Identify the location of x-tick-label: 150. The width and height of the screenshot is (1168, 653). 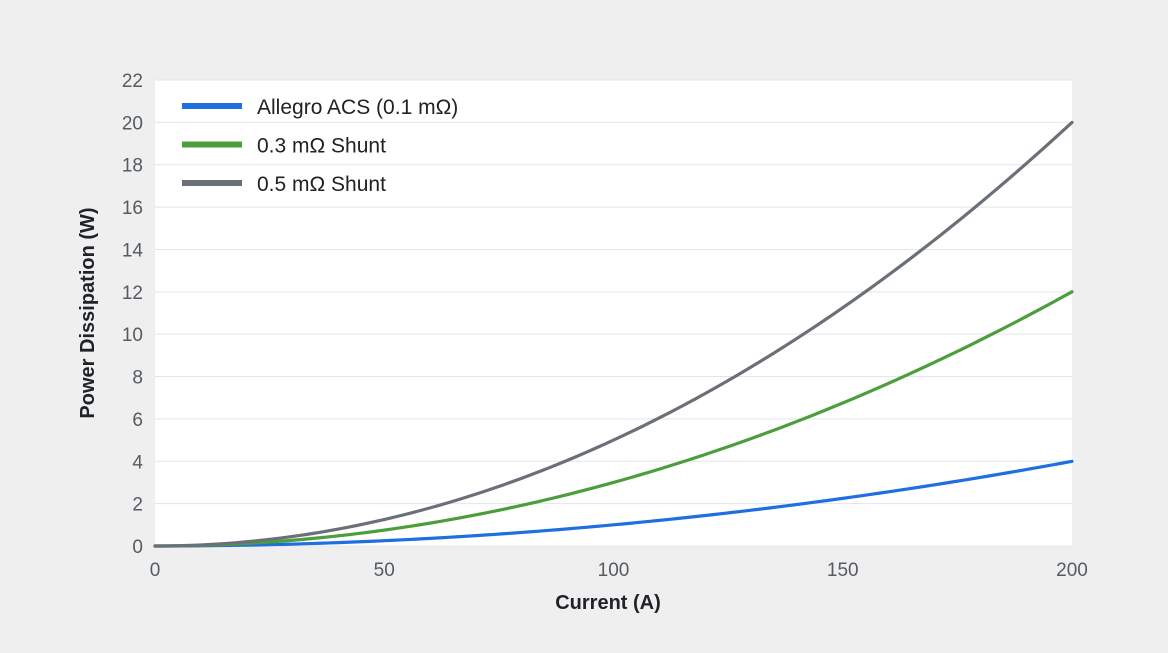
(843, 570).